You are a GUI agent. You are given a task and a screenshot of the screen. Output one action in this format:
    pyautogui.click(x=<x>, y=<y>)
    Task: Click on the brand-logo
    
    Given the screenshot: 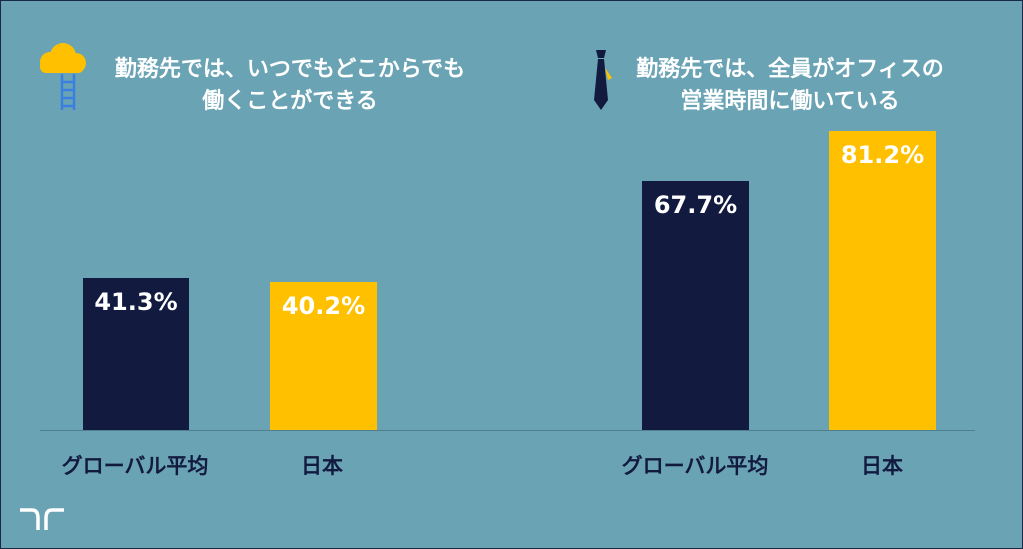 What is the action you would take?
    pyautogui.click(x=42, y=519)
    